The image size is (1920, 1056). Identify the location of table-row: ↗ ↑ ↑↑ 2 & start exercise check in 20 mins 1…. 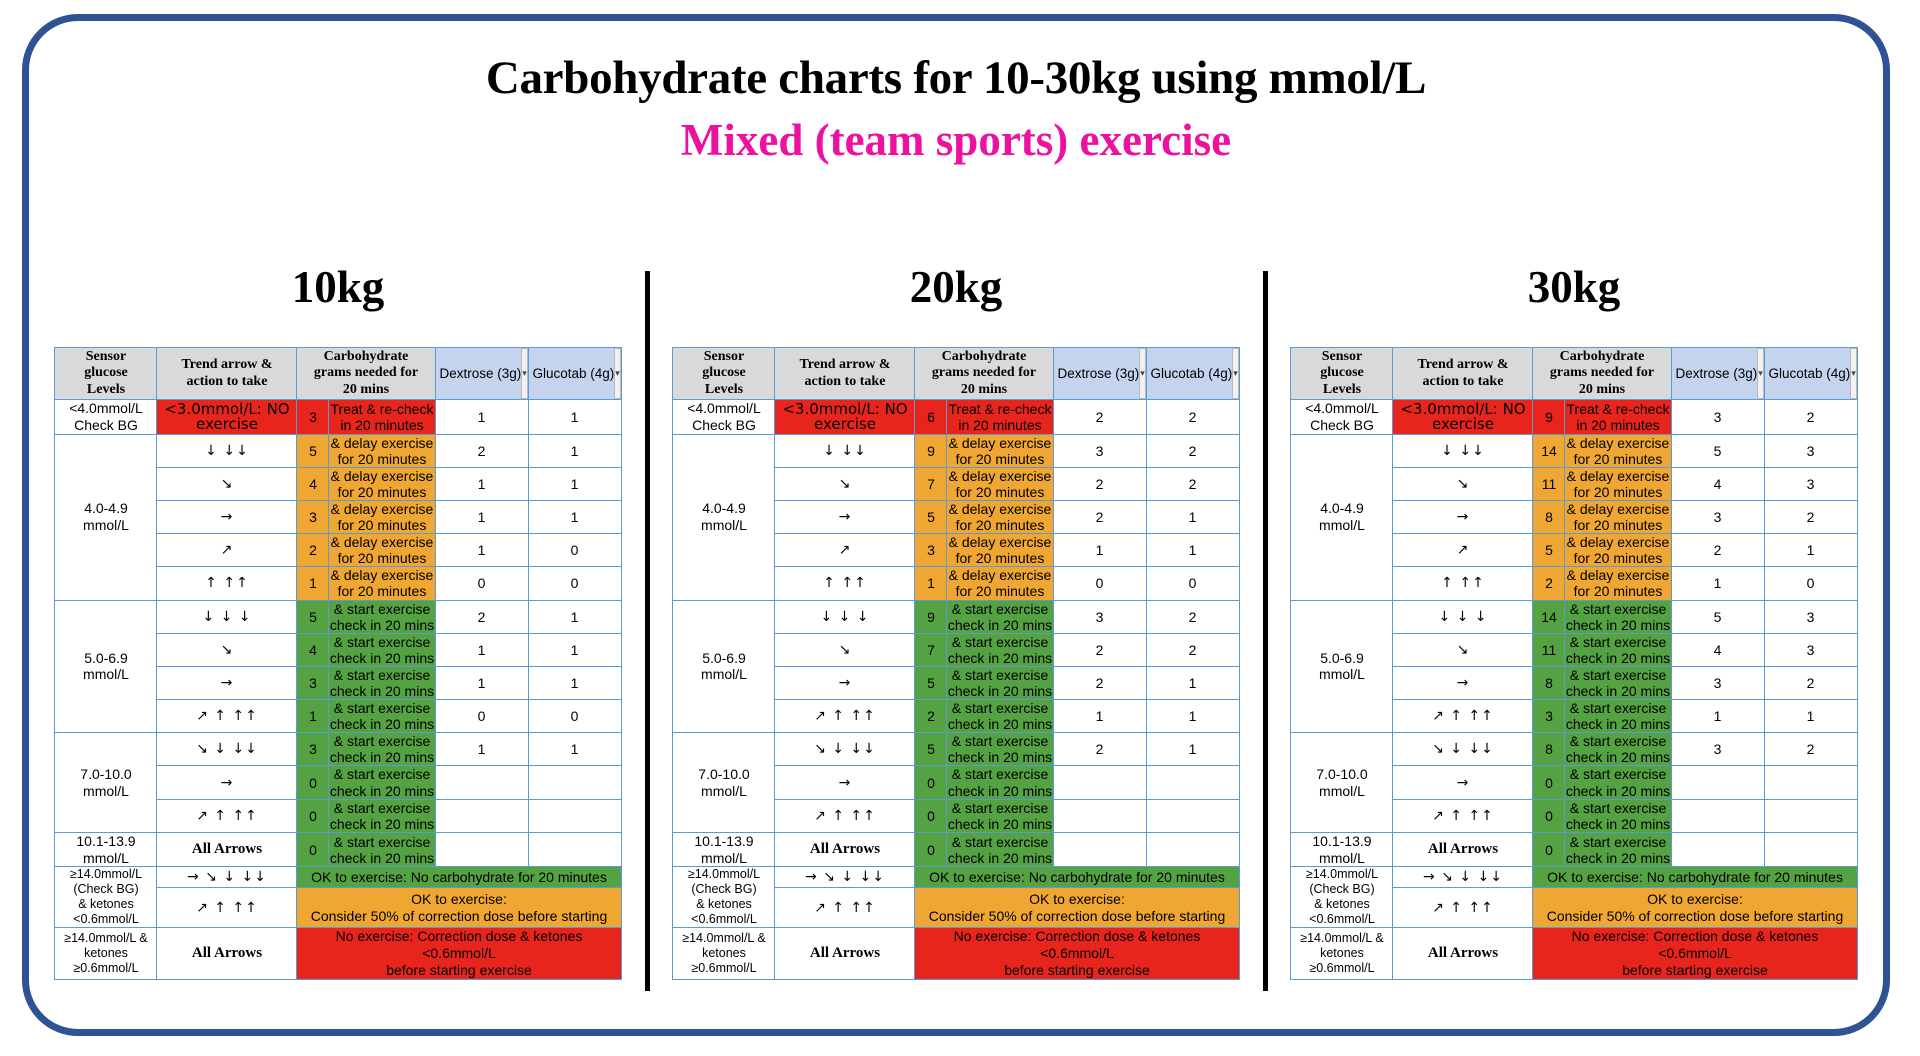
(956, 716).